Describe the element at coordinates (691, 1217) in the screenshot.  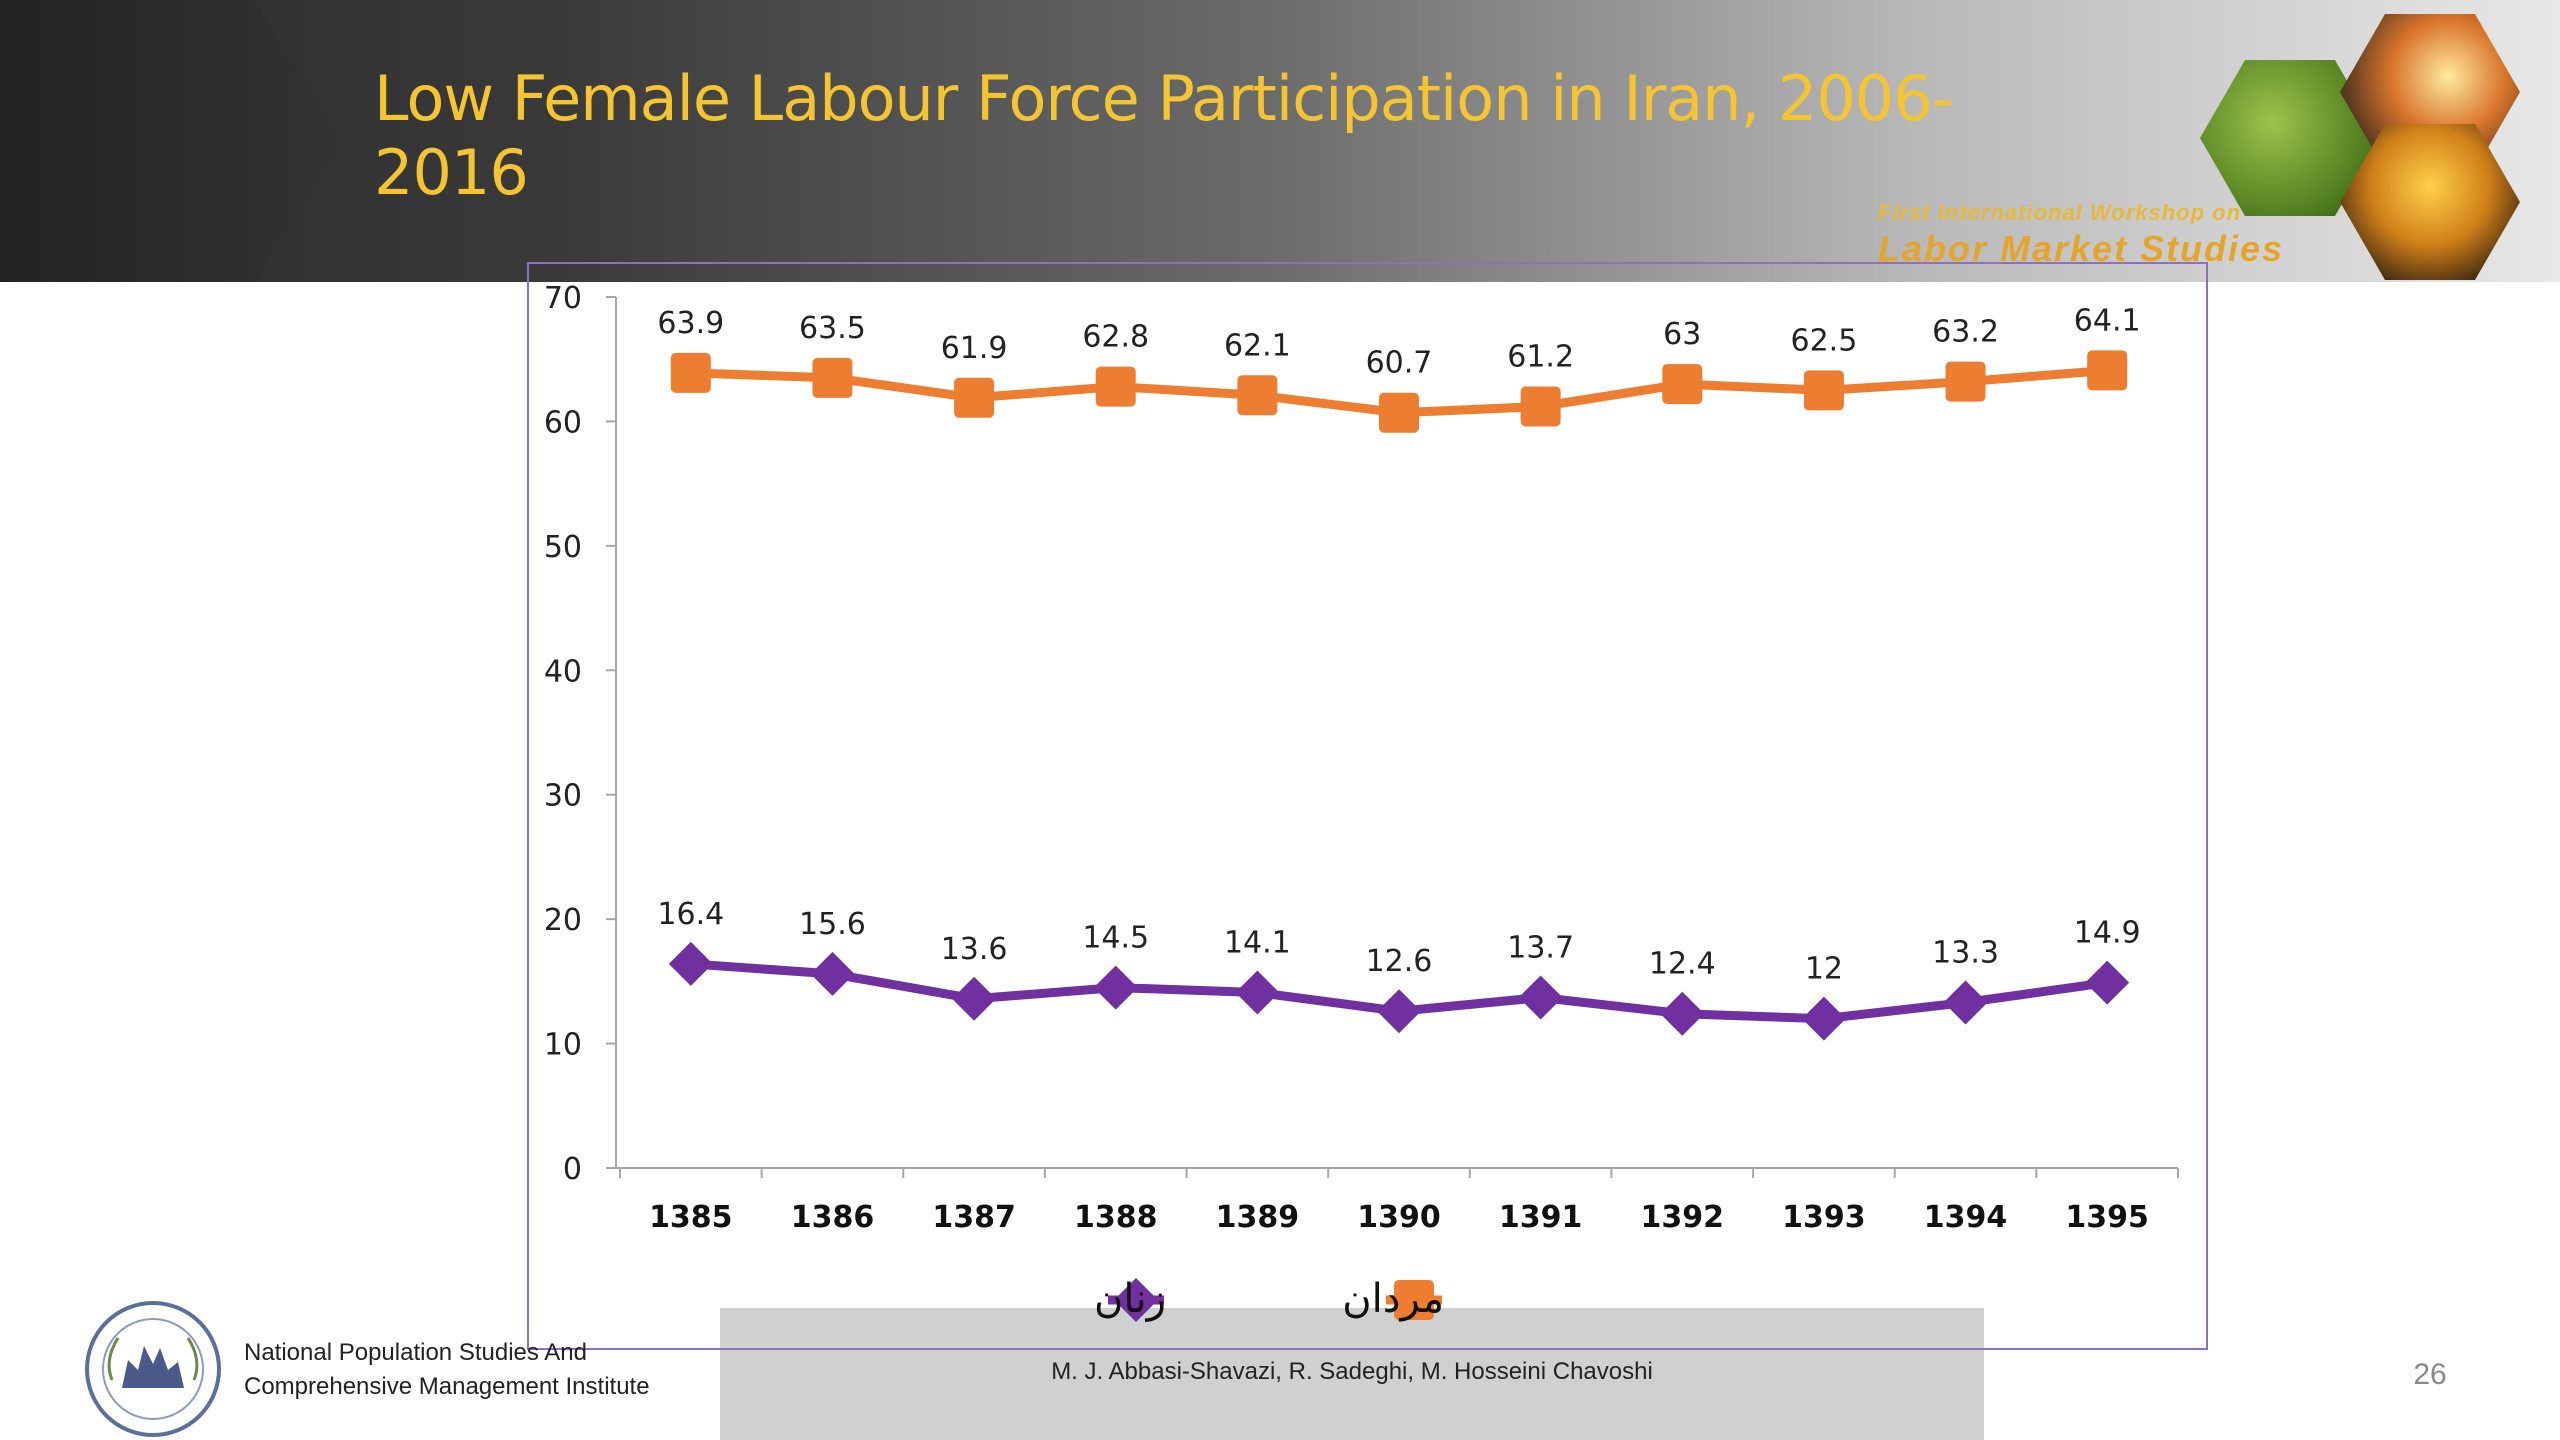
I see `x-tick-label: 1385` at that location.